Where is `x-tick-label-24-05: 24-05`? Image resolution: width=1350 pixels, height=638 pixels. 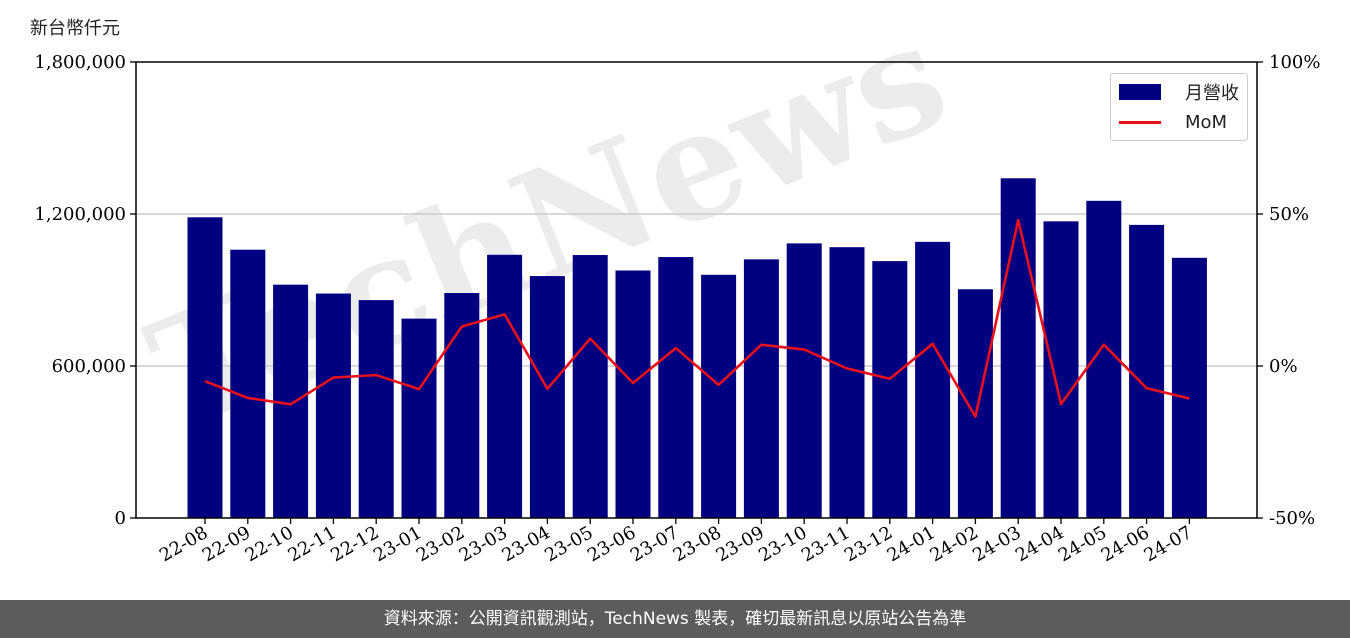 x-tick-label-24-05: 24-05 is located at coordinates (1082, 544).